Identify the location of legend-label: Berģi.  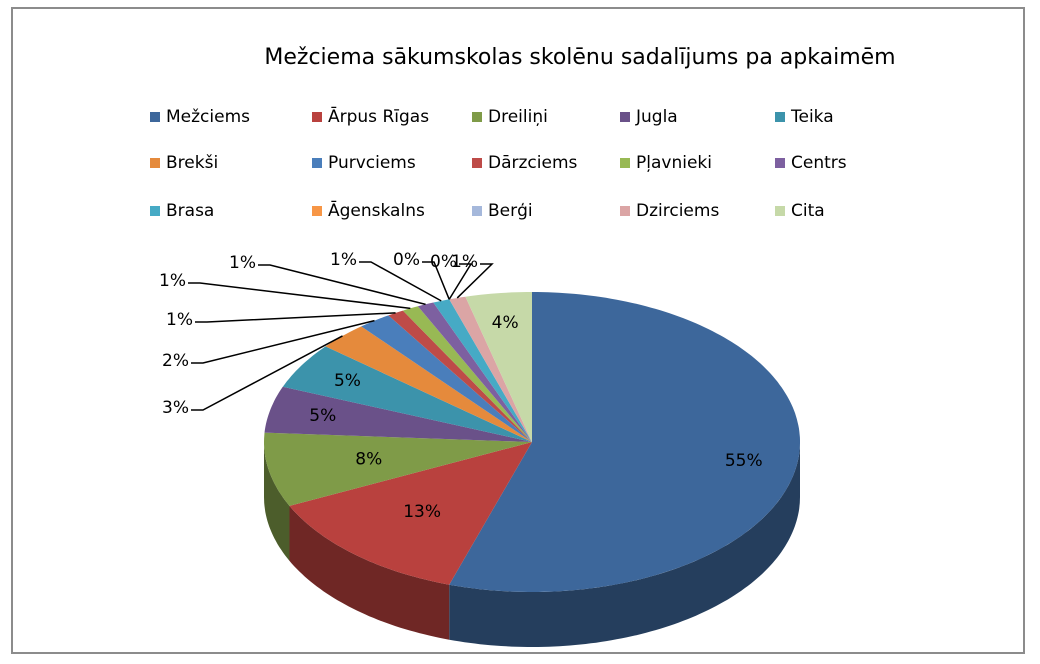
(510, 211).